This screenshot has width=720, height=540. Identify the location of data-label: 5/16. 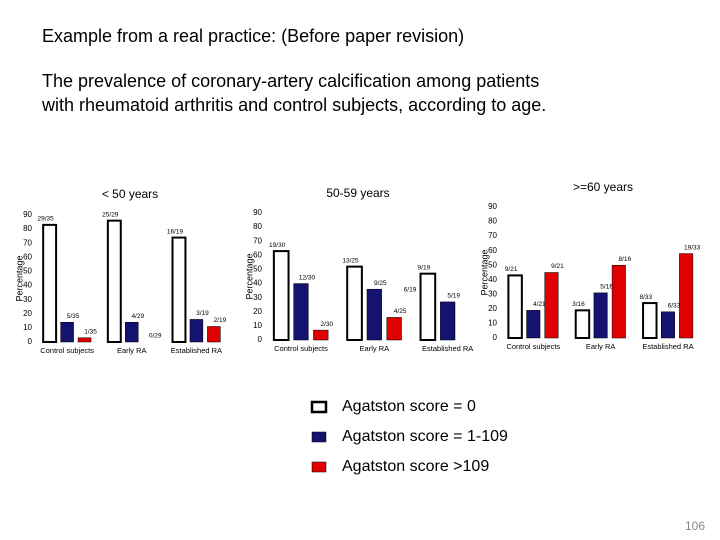
(606, 287).